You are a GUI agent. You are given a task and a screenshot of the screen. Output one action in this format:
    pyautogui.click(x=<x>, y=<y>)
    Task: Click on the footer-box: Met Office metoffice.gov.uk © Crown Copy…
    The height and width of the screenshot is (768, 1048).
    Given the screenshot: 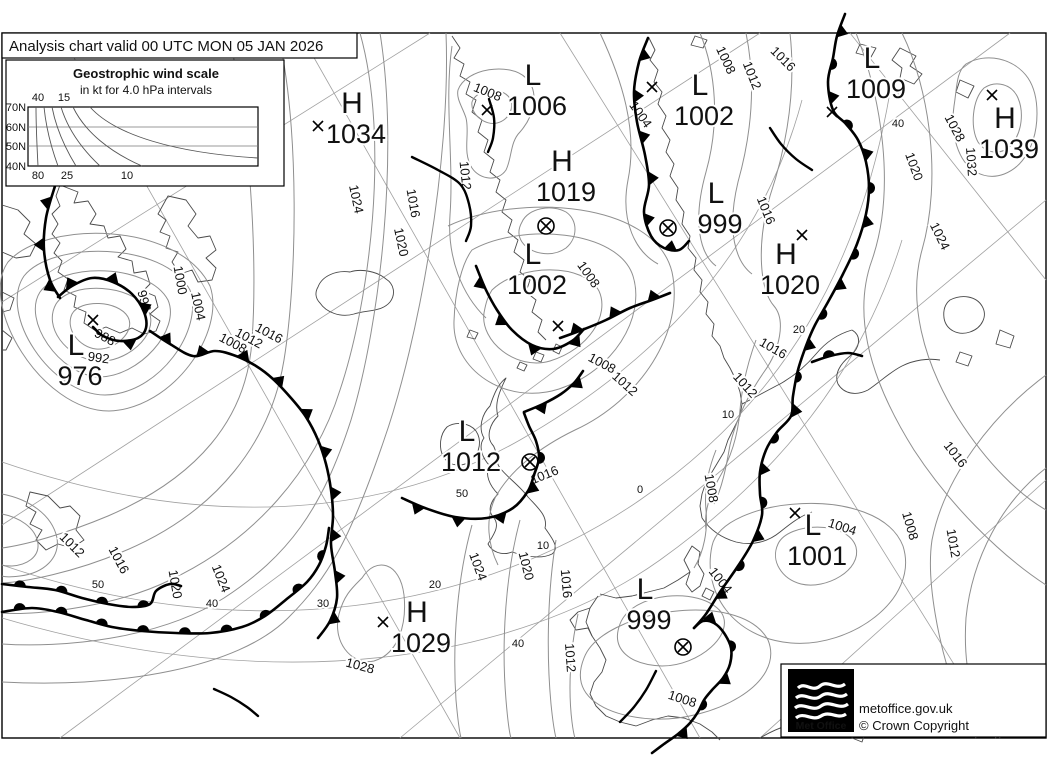 What is the action you would take?
    pyautogui.click(x=913, y=700)
    